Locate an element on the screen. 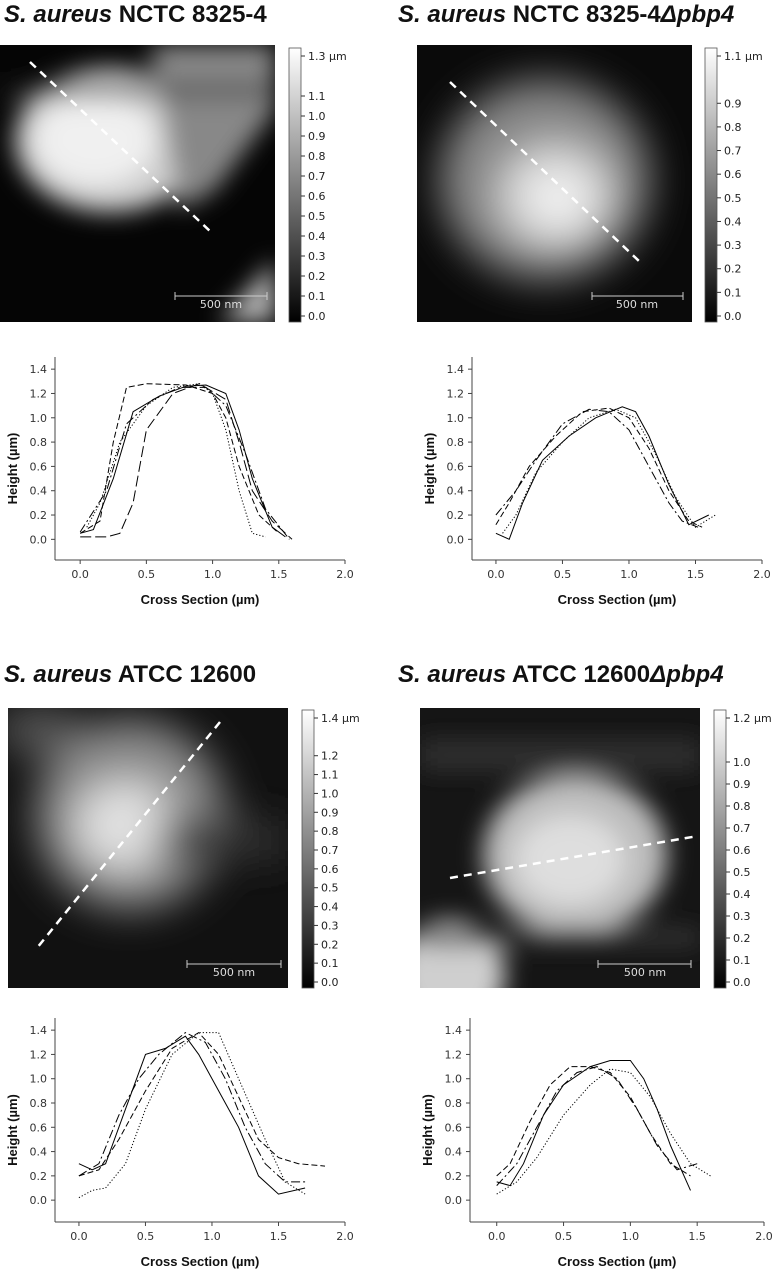 Image resolution: width=775 pixels, height=1274 pixels. colorbar-tick-label: 1.4 µm is located at coordinates (340, 718).